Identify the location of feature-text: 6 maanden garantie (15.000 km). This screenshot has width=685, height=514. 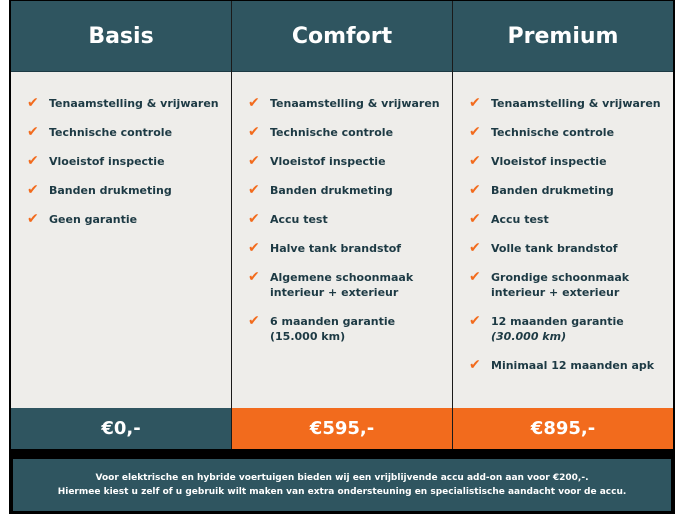
(332, 329).